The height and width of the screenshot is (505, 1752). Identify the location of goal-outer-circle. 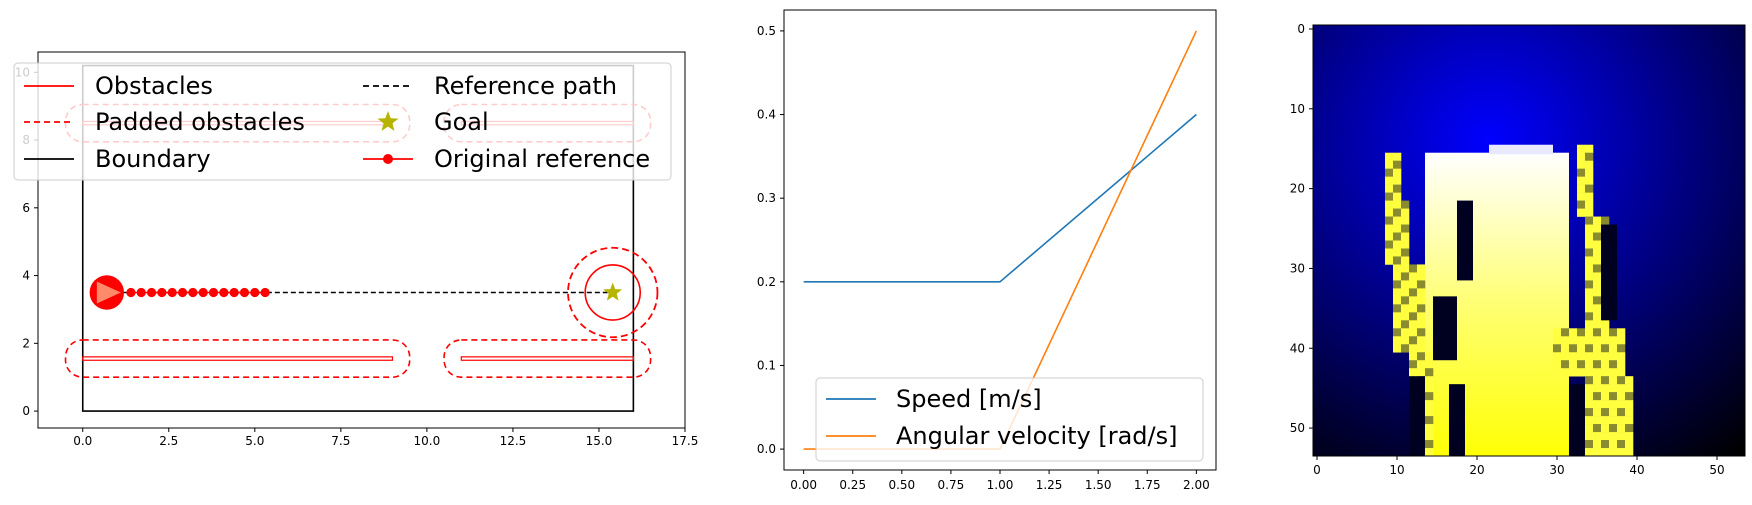
(613, 292).